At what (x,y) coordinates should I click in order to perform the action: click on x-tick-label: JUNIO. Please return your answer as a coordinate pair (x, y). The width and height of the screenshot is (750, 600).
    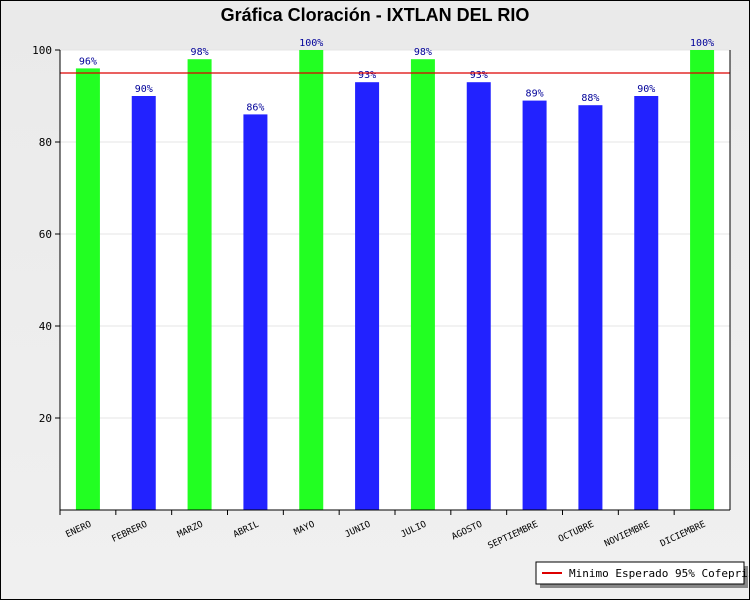
    Looking at the image, I should click on (358, 530).